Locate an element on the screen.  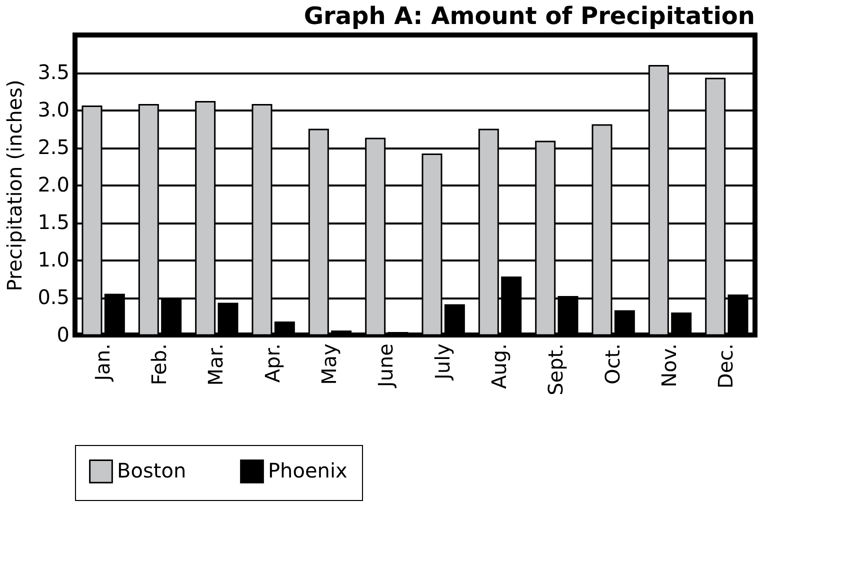
y-tick-label: 2.0 is located at coordinates (54, 184).